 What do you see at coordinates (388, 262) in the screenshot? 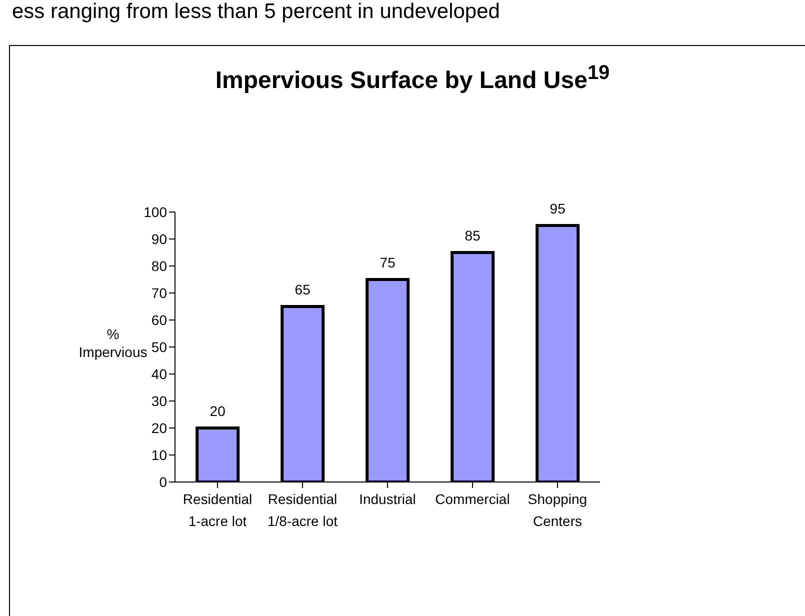
I see `data-label: 75` at bounding box center [388, 262].